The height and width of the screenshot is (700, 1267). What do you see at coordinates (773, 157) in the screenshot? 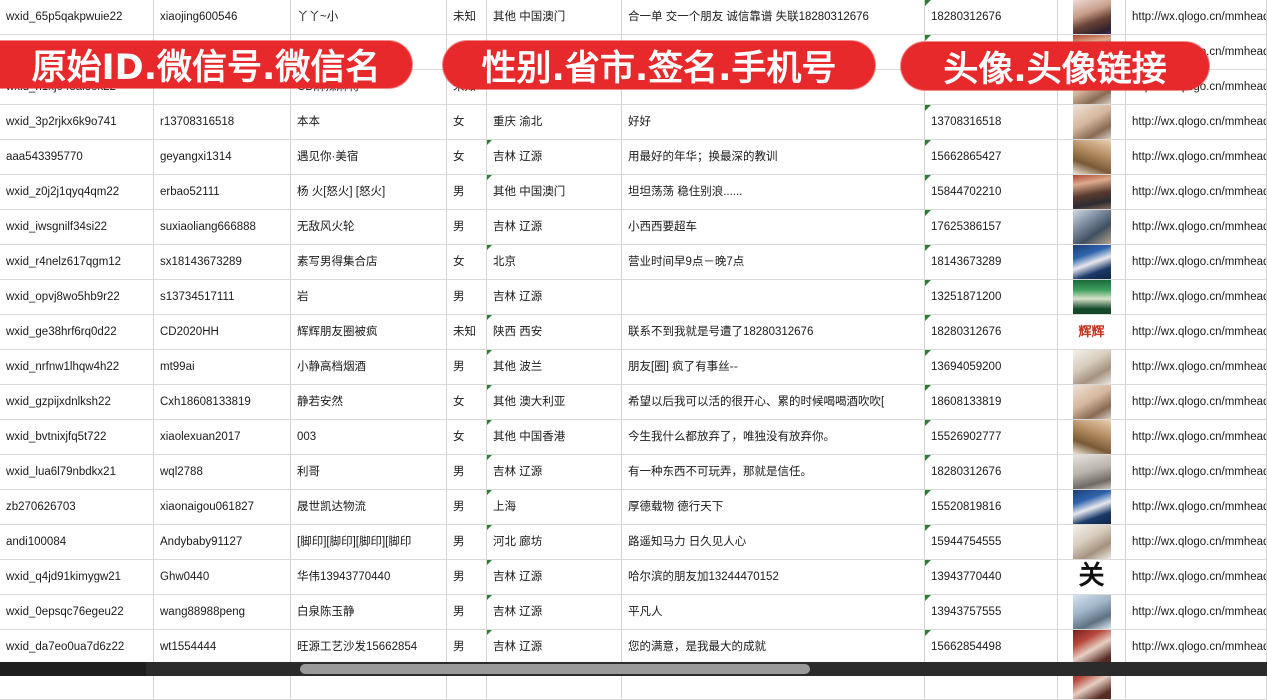
I see `cell-signature: 用最好的年华；换最深的教训` at bounding box center [773, 157].